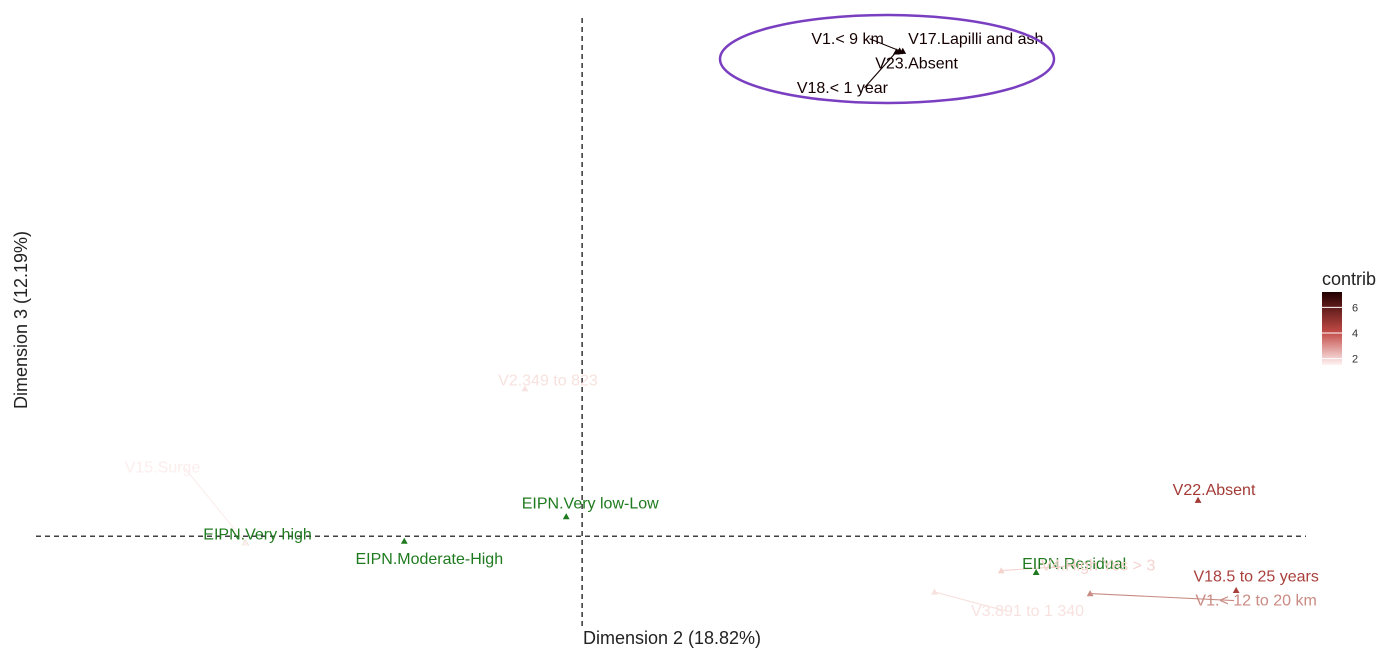  What do you see at coordinates (1214, 490) in the screenshot?
I see `point-label-v22-absent: V22.Absent` at bounding box center [1214, 490].